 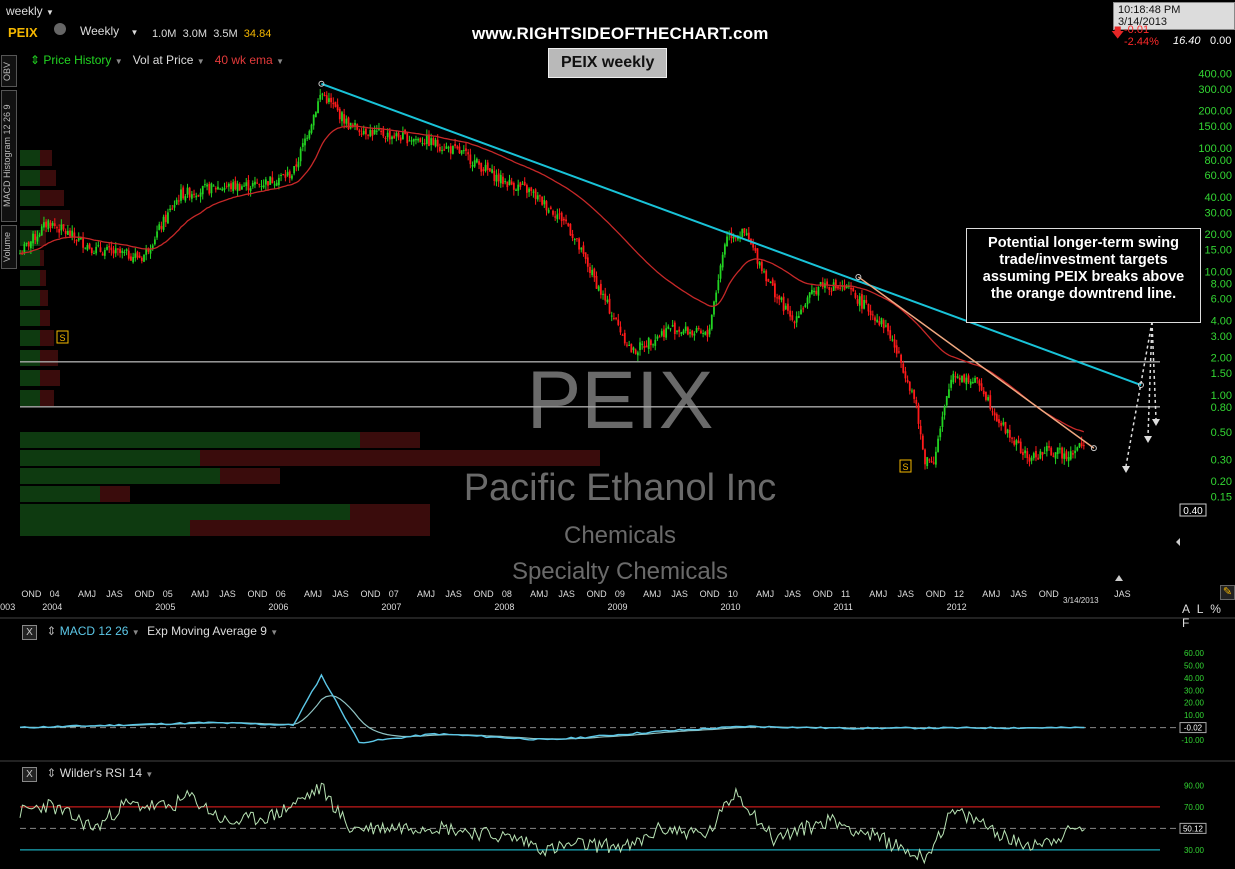 What do you see at coordinates (77, 60) in the screenshot?
I see `price-history-menu: Price History` at bounding box center [77, 60].